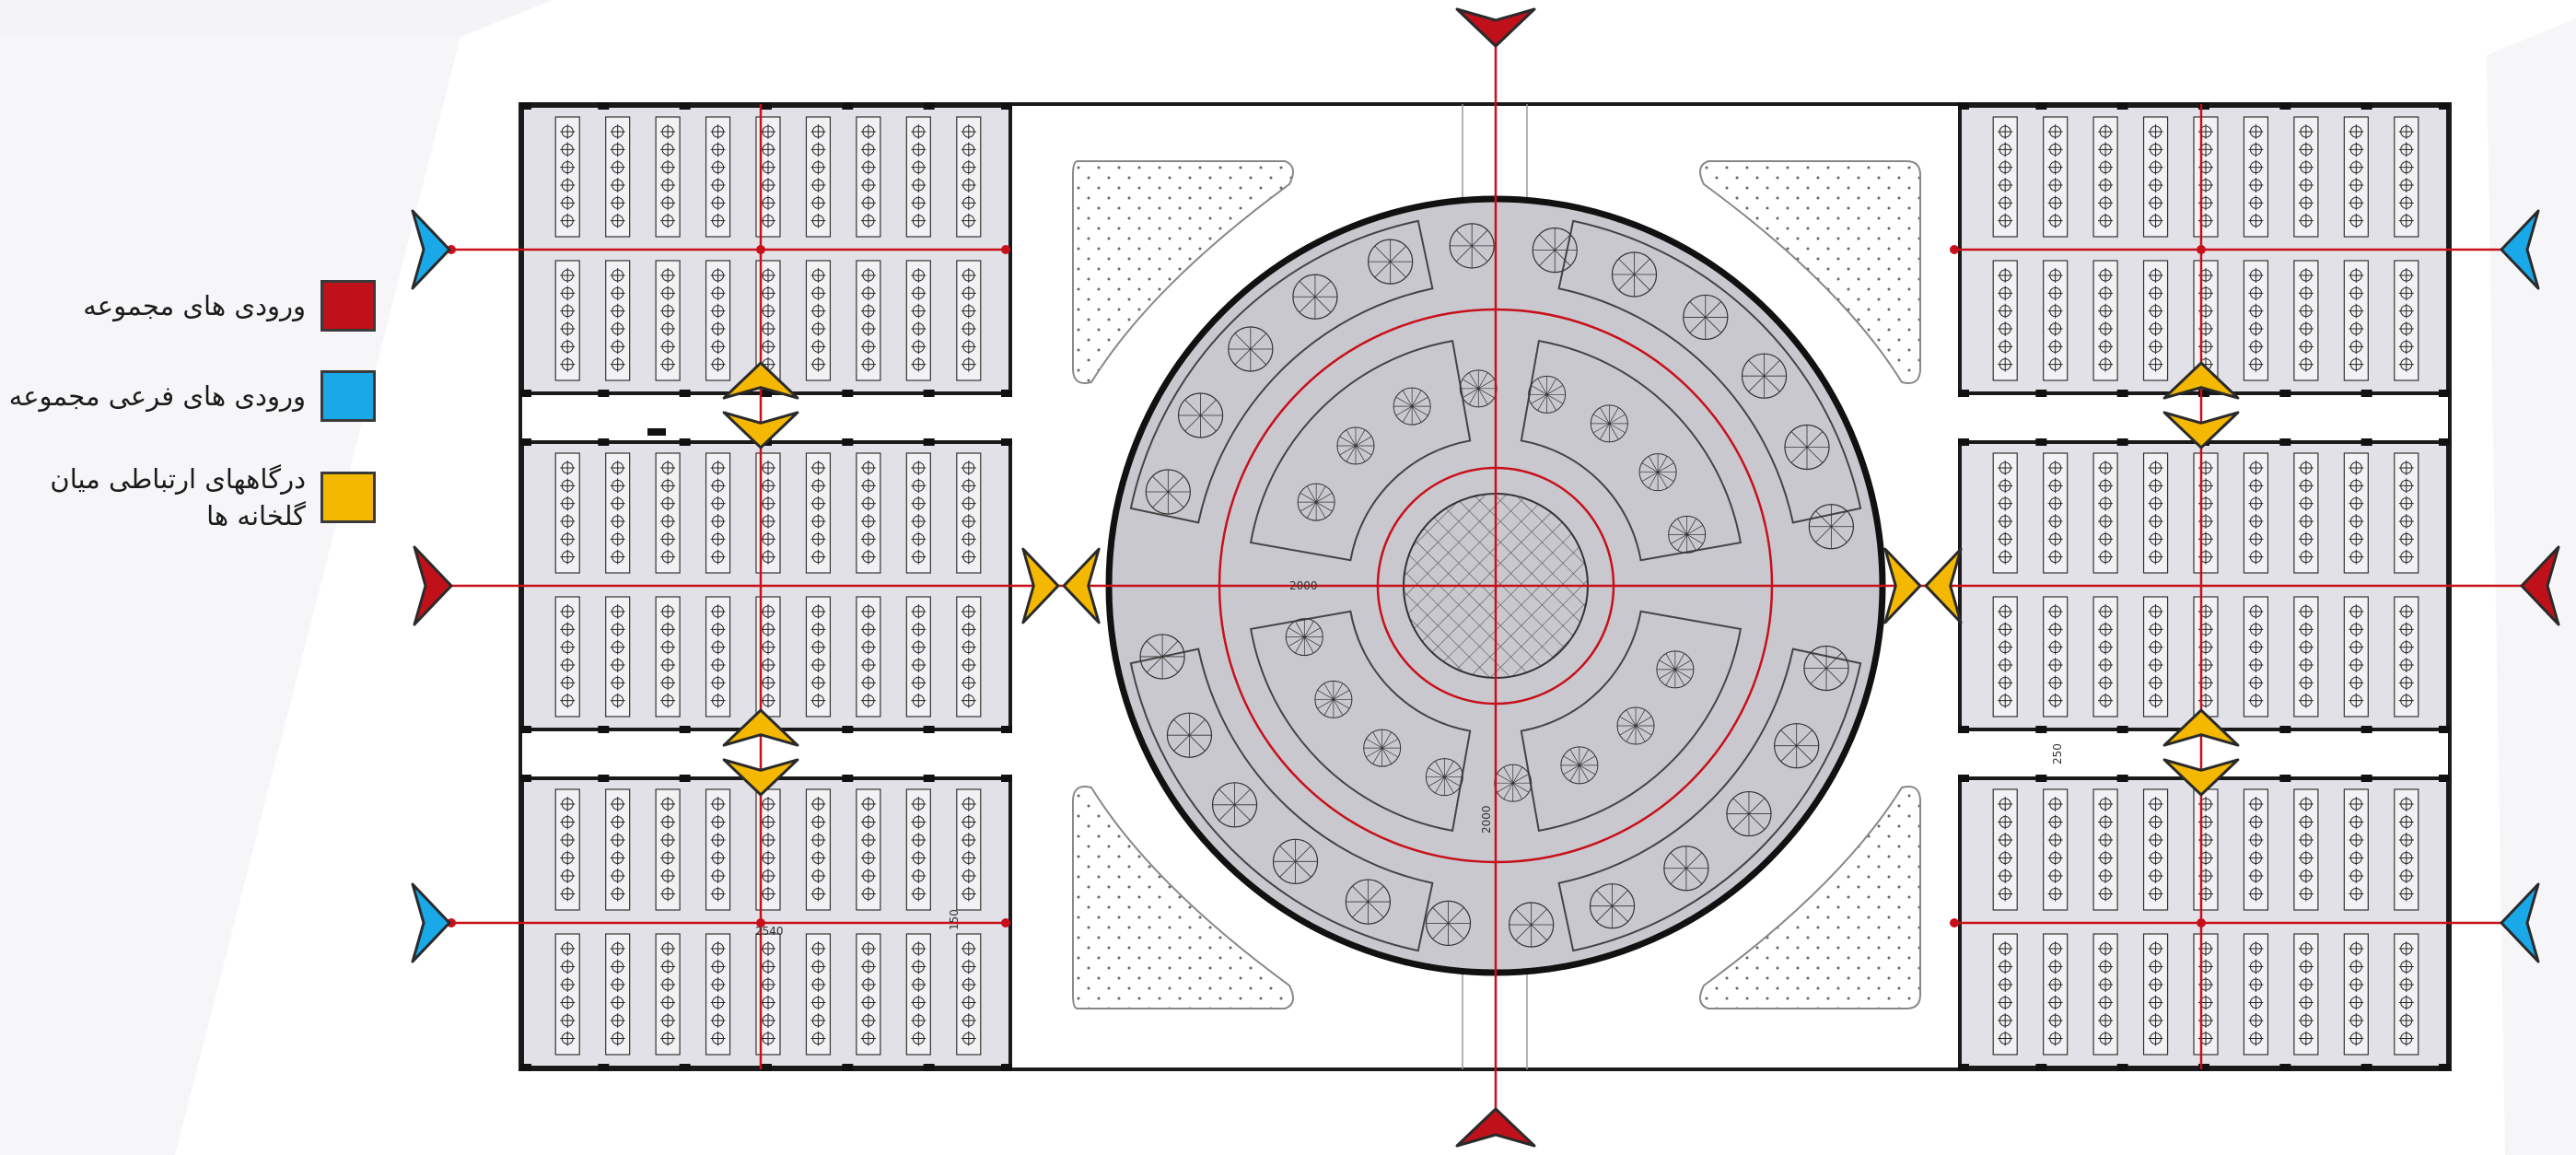 The width and height of the screenshot is (2576, 1155). What do you see at coordinates (178, 497) in the screenshot?
I see `legend-label-connecting-gate: درگاههای ارتباطی میان گلخانه ها` at bounding box center [178, 497].